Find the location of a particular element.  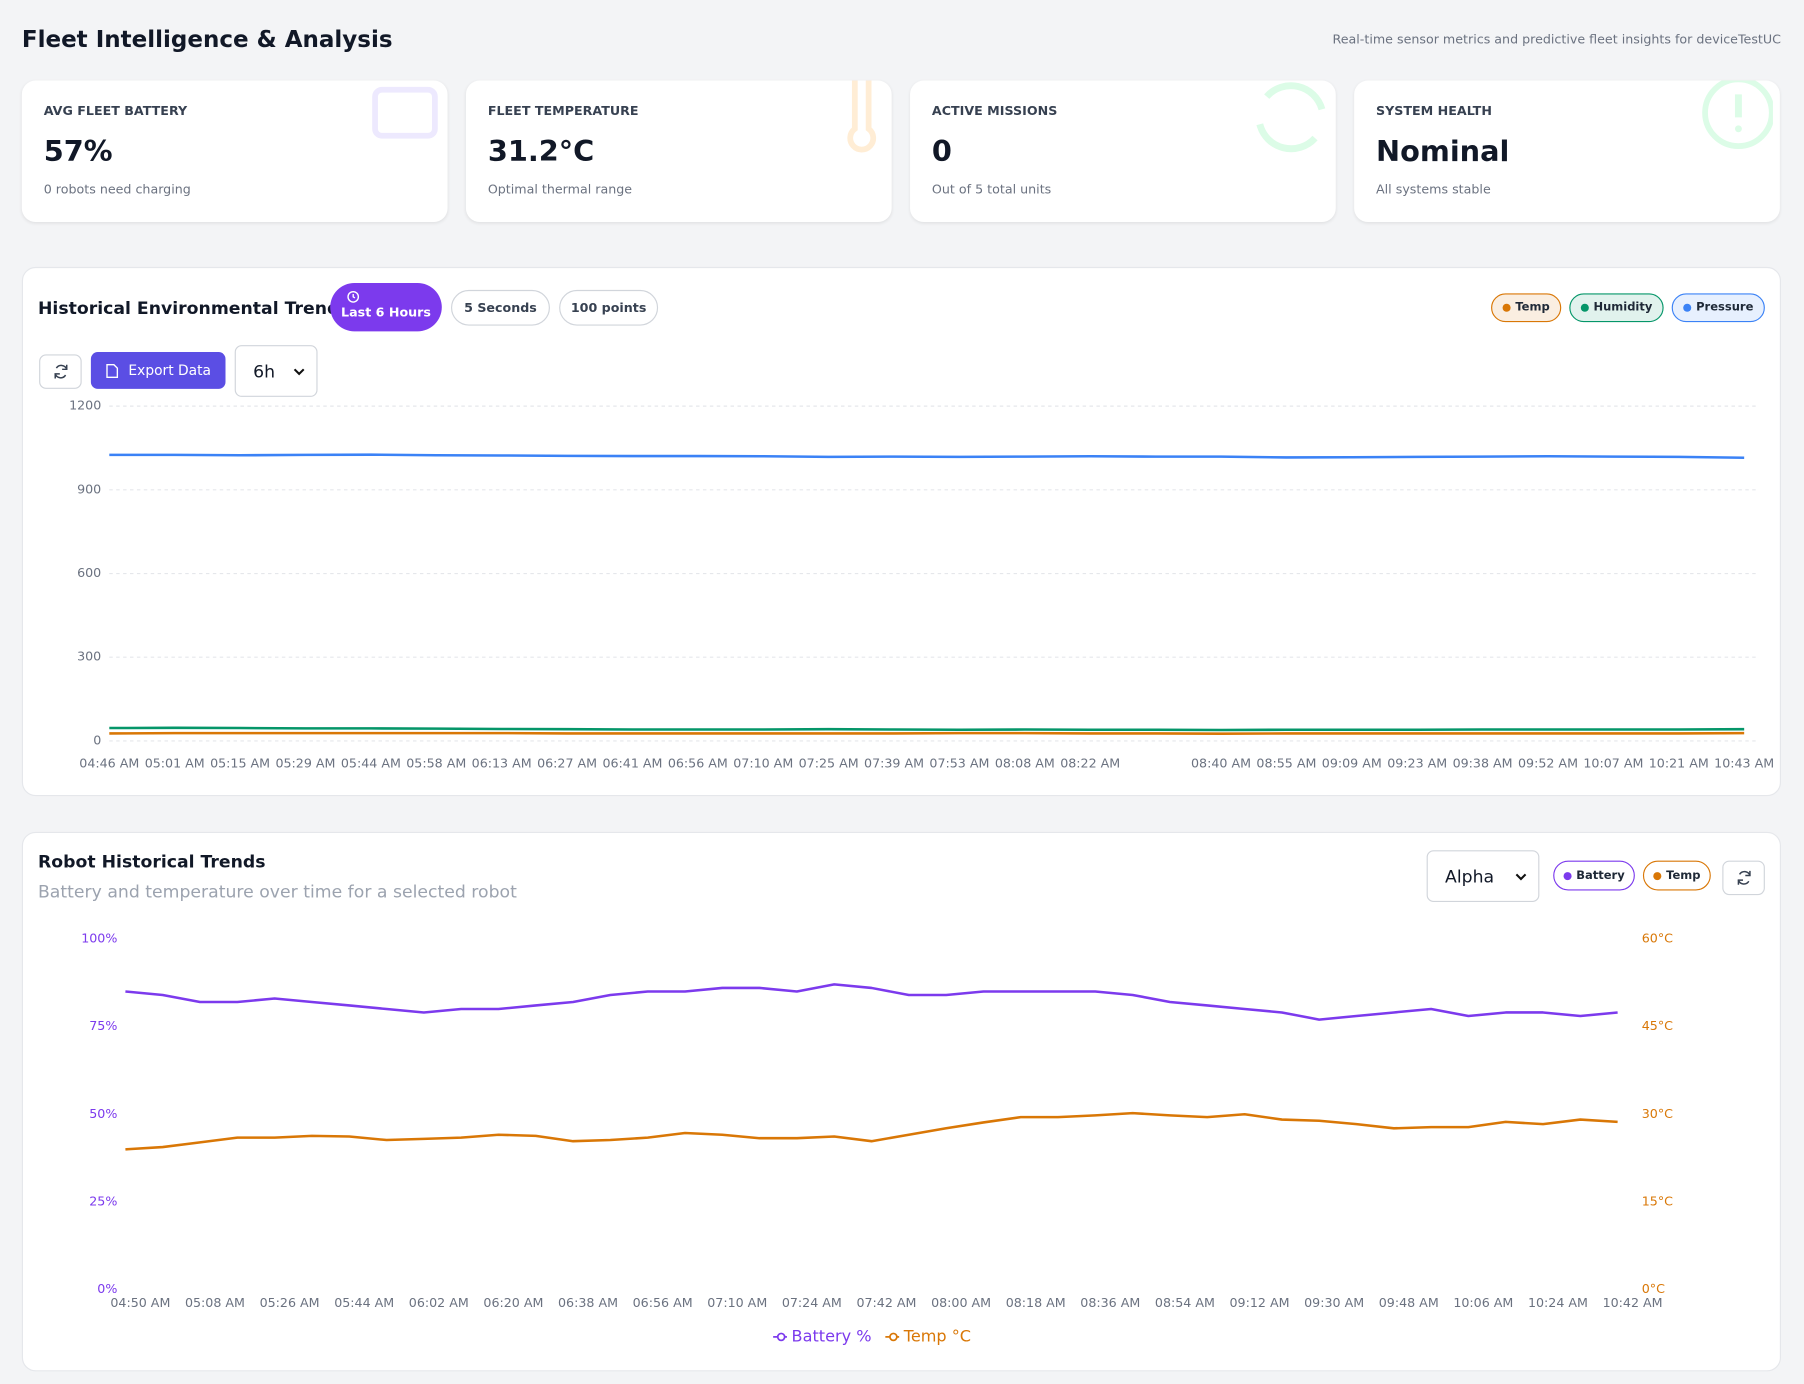

export-button: Export Data is located at coordinates (158, 370).